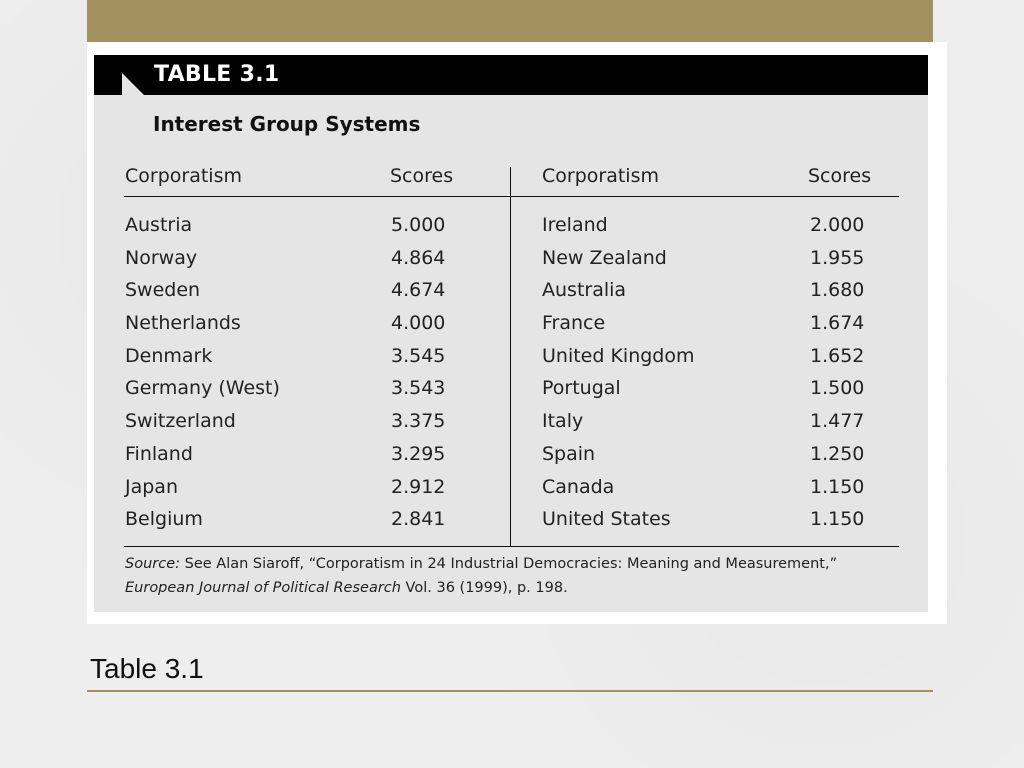  Describe the element at coordinates (727, 424) in the screenshot. I see `table-row: Italy 1.477` at that location.